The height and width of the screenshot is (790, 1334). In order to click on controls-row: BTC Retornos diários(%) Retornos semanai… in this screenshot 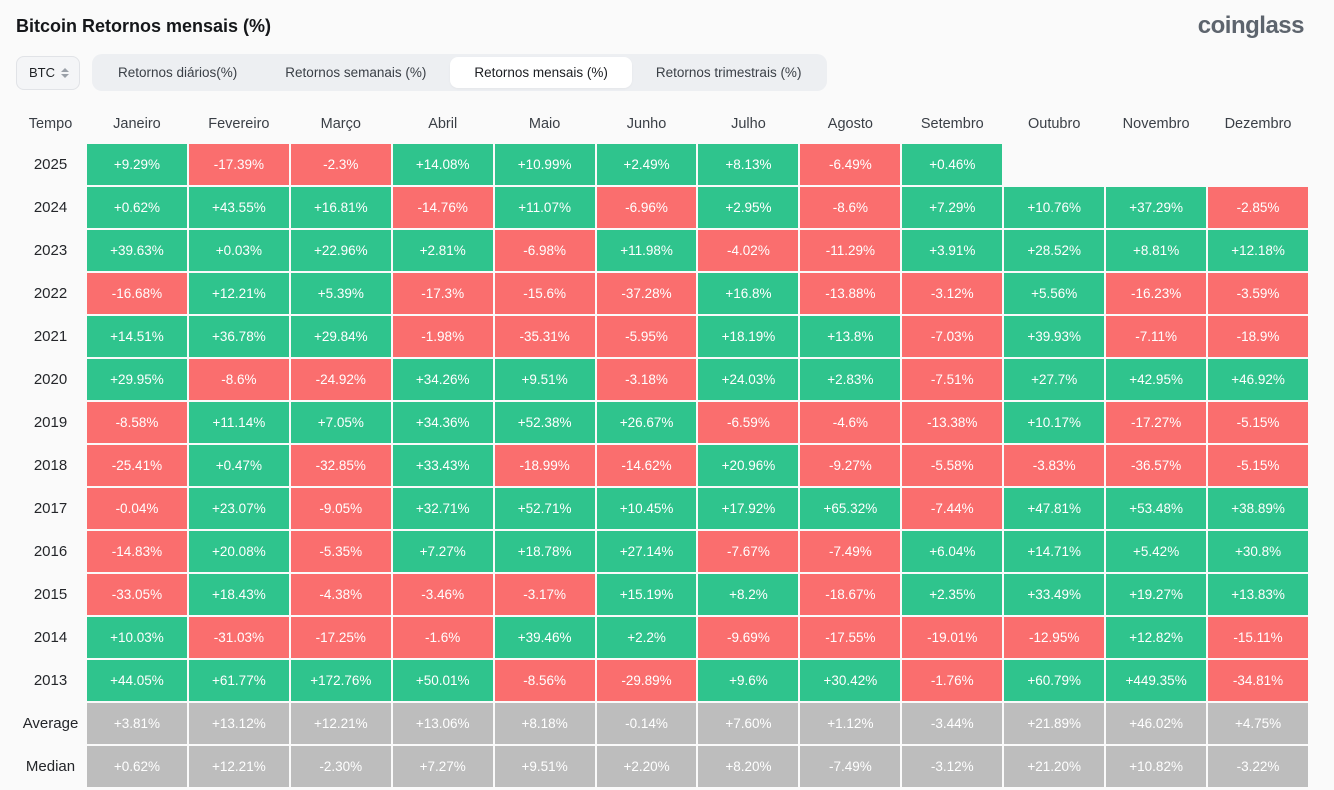, I will do `click(667, 72)`.